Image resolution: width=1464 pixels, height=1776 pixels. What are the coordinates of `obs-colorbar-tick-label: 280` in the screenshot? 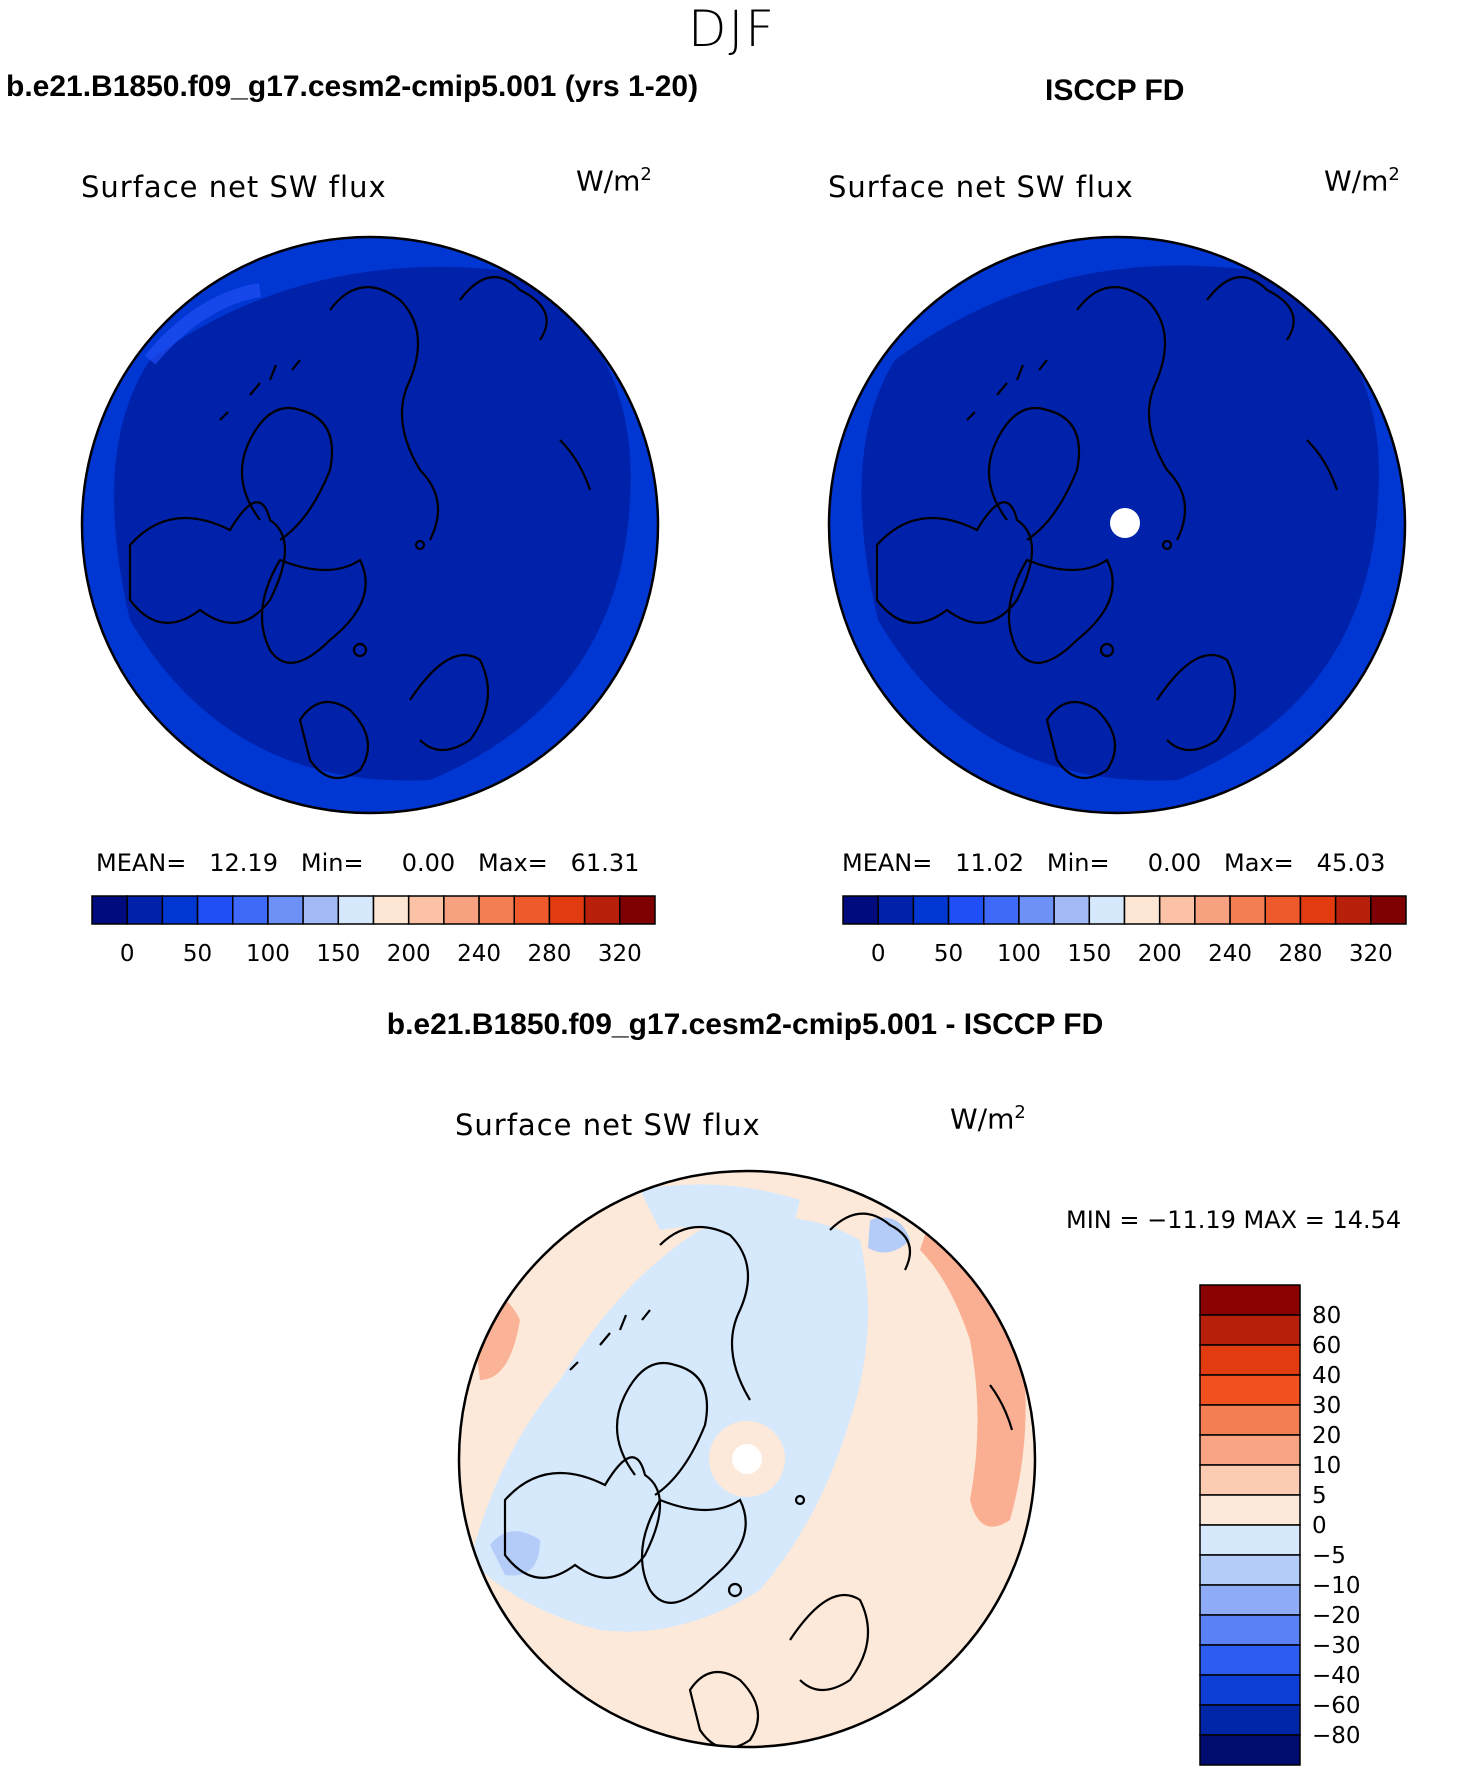 It's located at (1300, 954).